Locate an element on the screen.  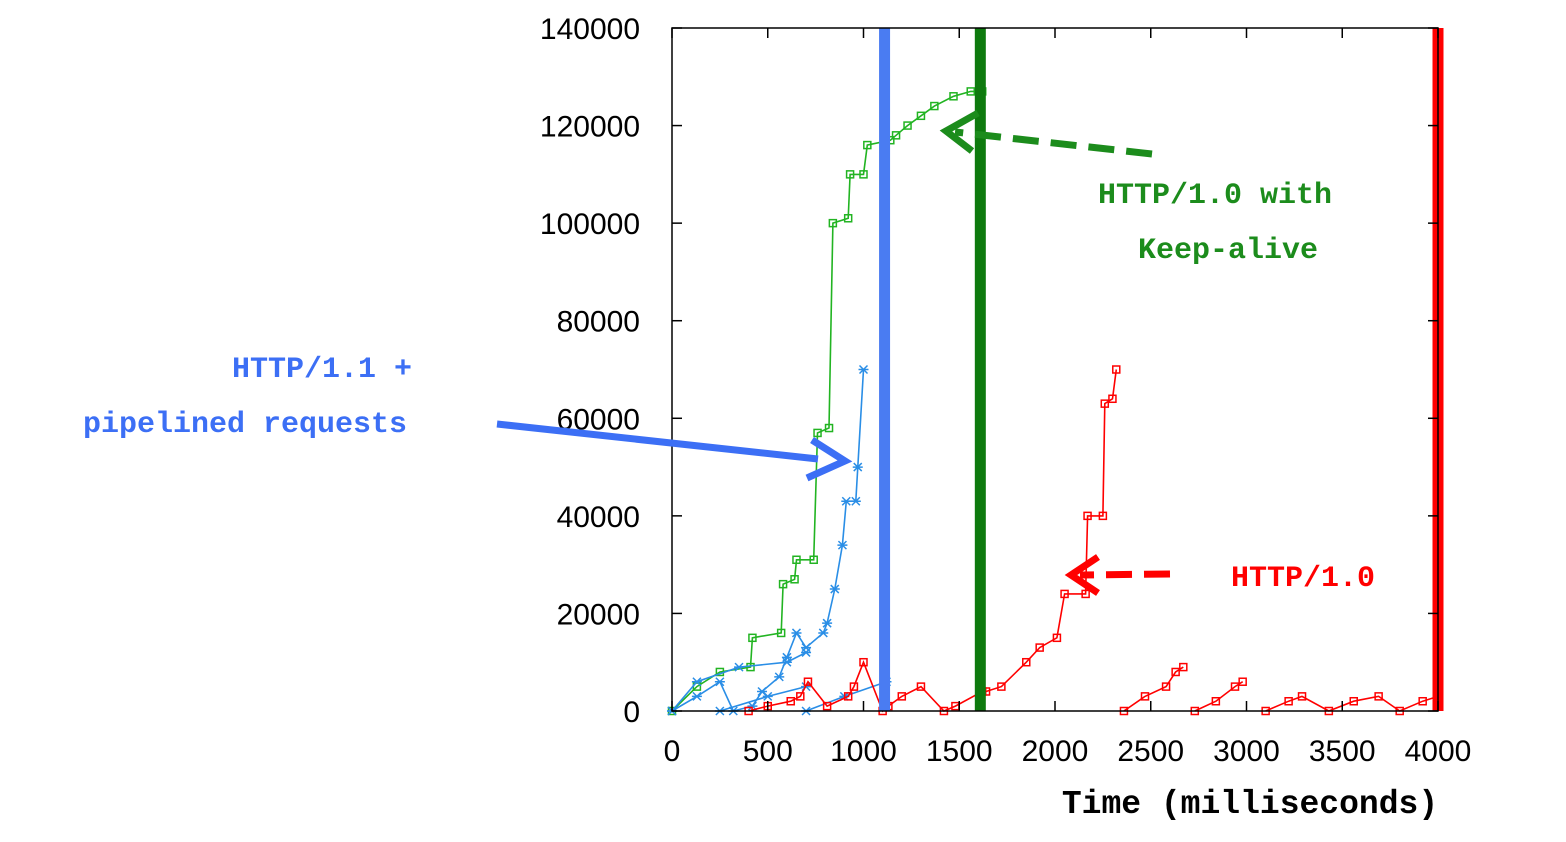
x-tick-label: 2500 is located at coordinates (1150, 751).